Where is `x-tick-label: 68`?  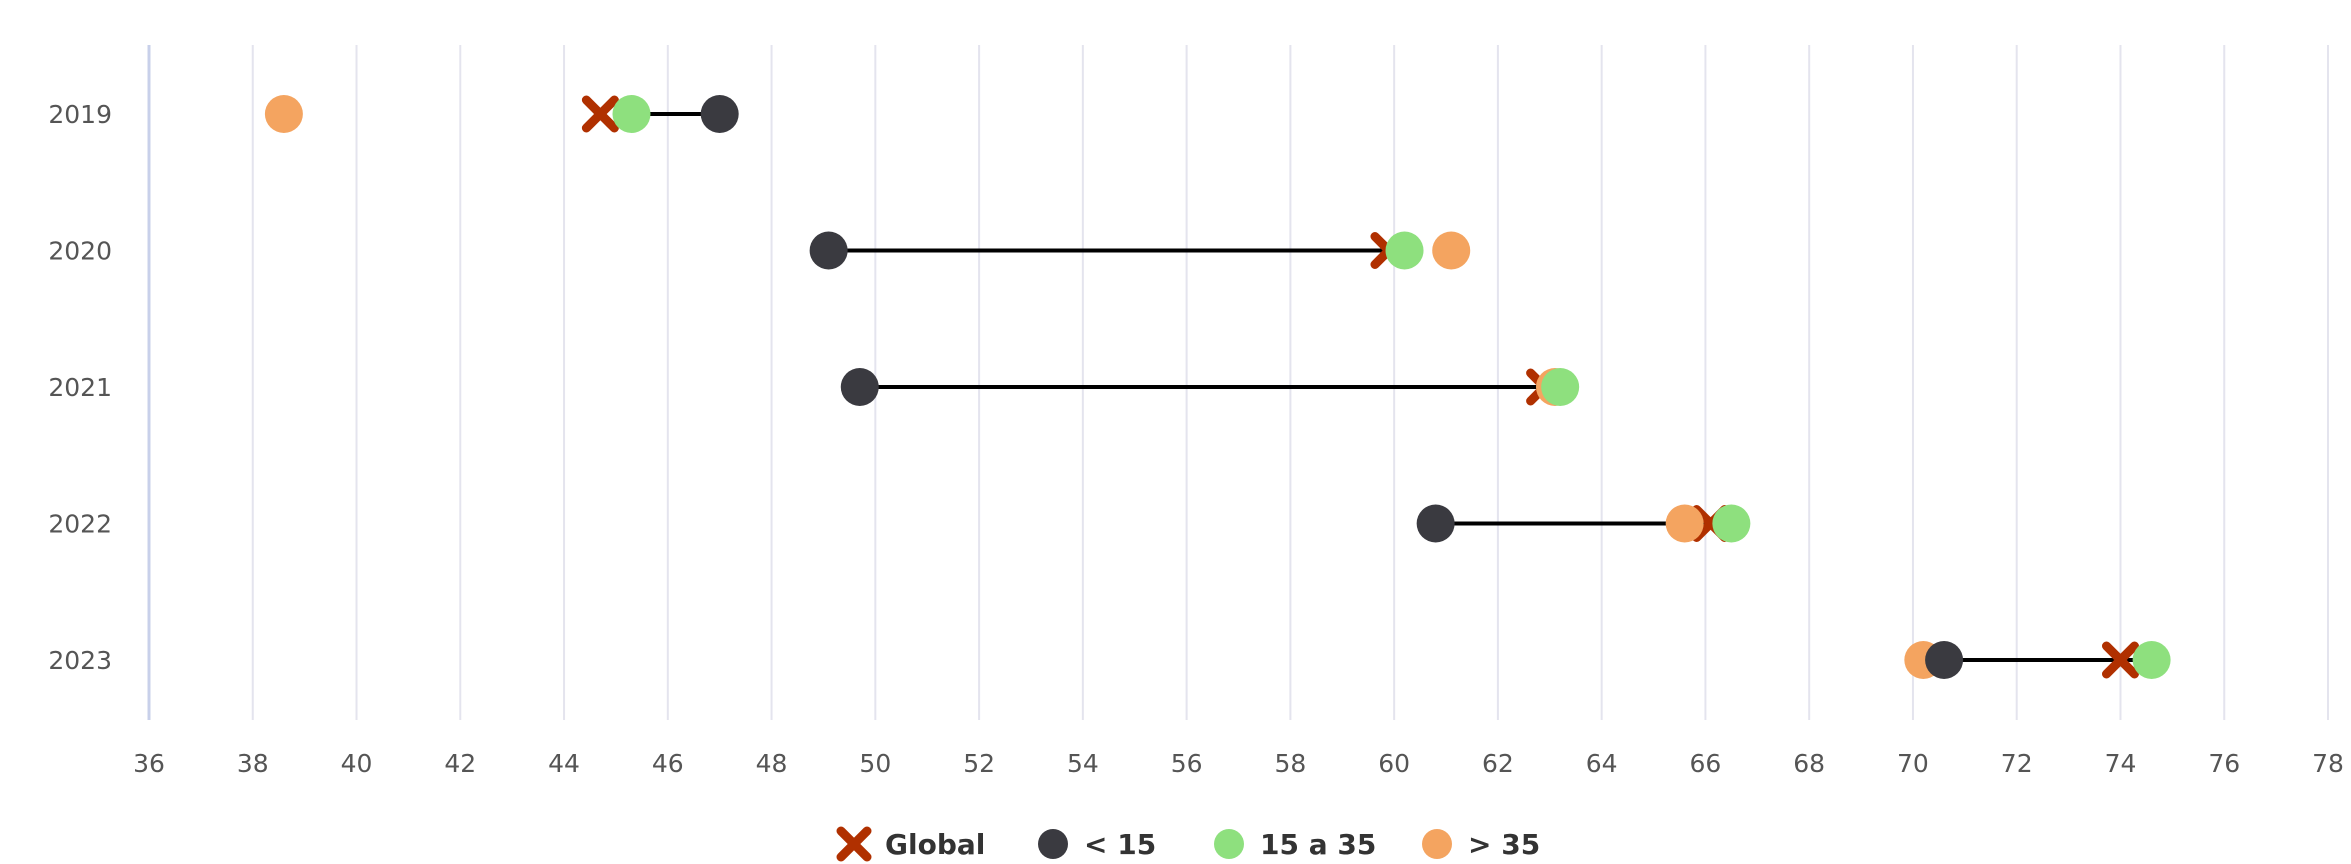
x-tick-label: 68 is located at coordinates (1809, 763).